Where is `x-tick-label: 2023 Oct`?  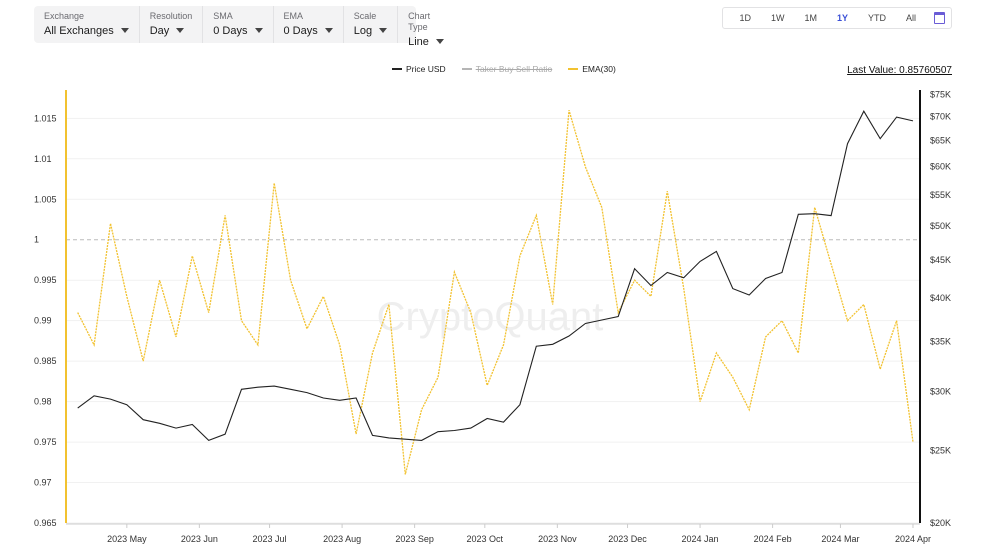
x-tick-label: 2023 Oct is located at coordinates (485, 539).